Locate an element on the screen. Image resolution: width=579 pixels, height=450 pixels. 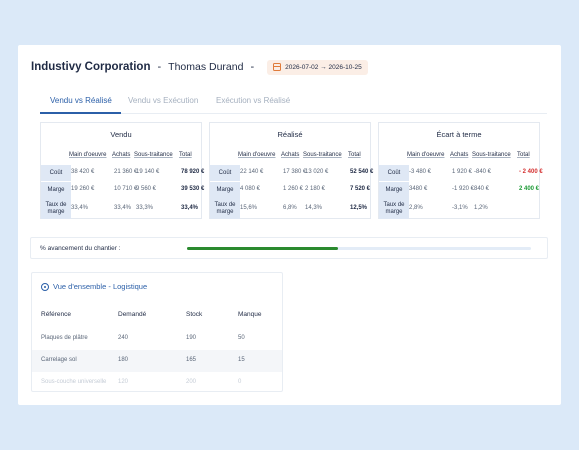
active-tab-indicator is located at coordinates (80, 113).